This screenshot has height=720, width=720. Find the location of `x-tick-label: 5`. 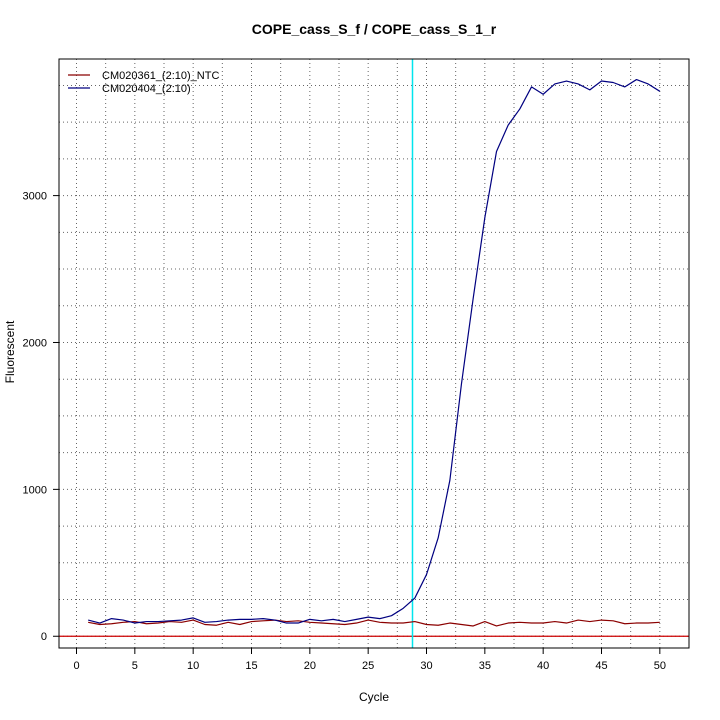

x-tick-label: 5 is located at coordinates (135, 666).